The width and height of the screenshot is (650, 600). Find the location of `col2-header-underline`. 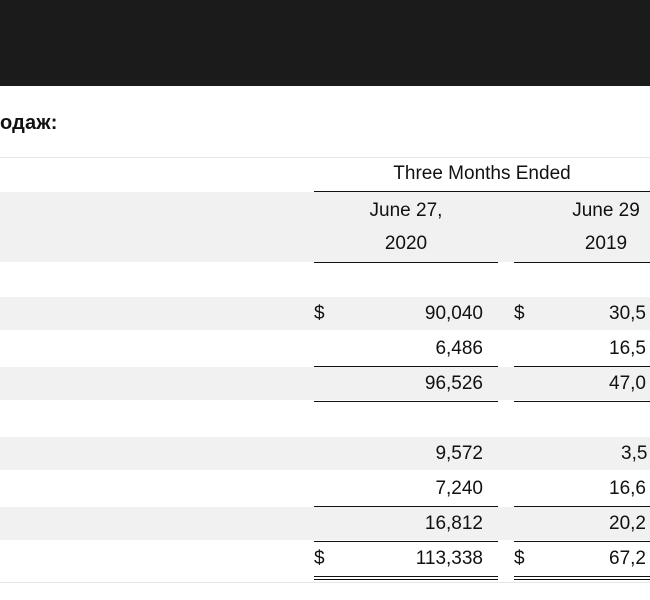

col2-header-underline is located at coordinates (582, 262).